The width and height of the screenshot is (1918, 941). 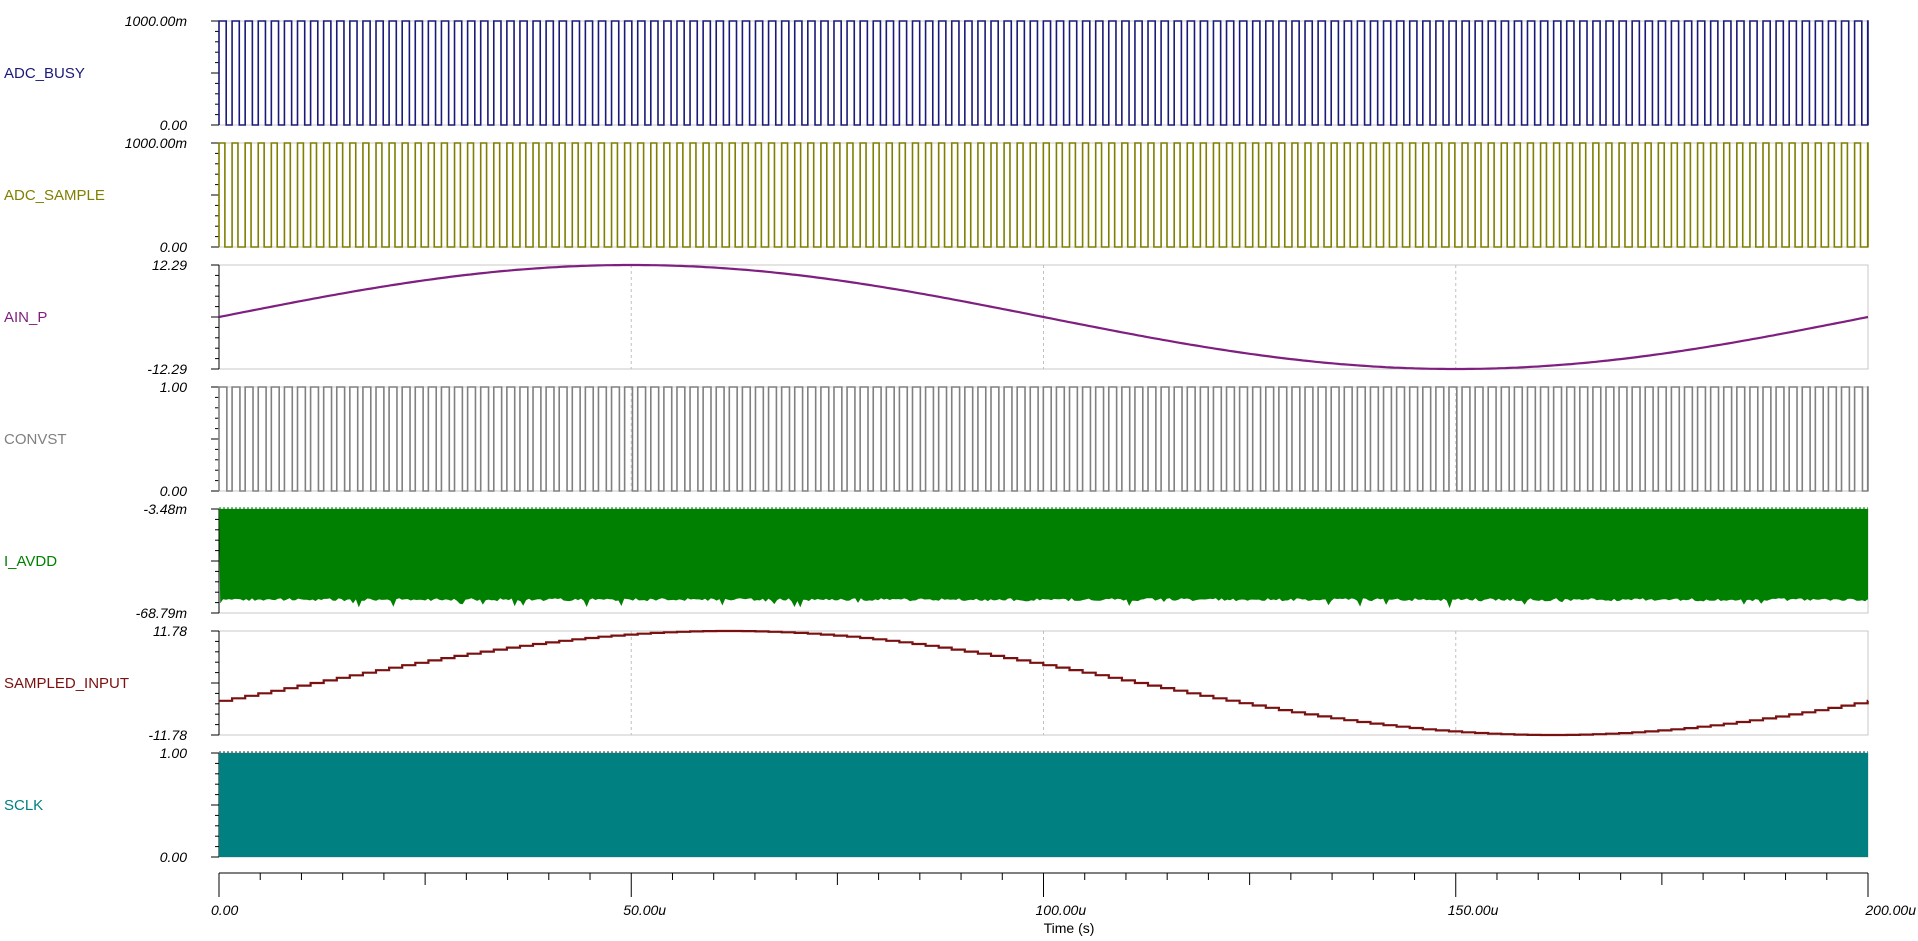 I want to click on x-tick-label: 100.00u, so click(x=1061, y=910).